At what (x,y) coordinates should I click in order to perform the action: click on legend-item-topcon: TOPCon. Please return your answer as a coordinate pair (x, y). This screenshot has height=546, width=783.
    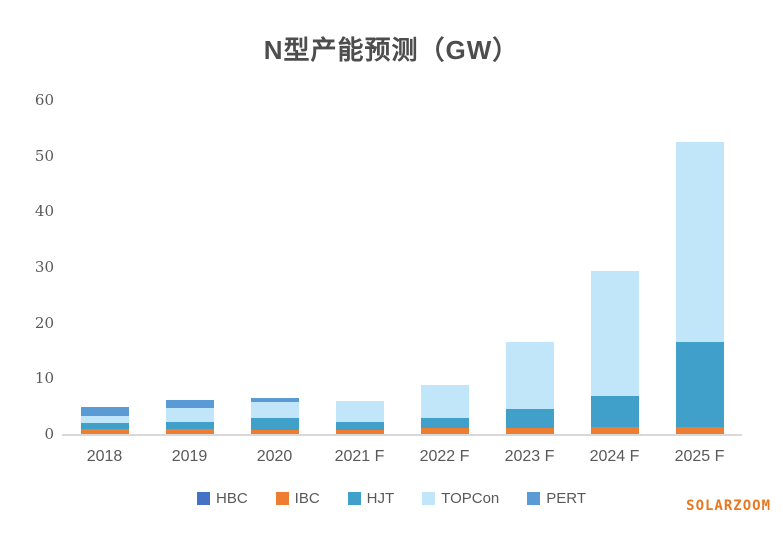
    Looking at the image, I should click on (460, 498).